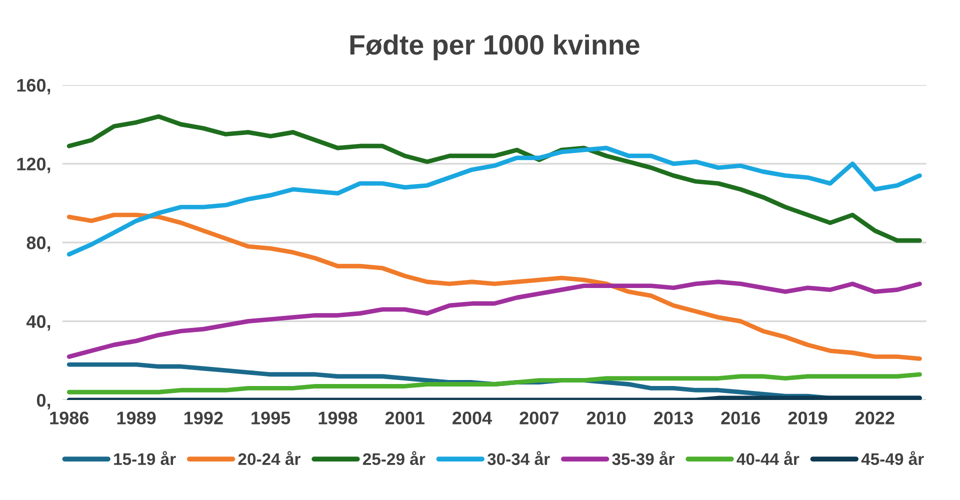 Image resolution: width=960 pixels, height=500 pixels. I want to click on y-tick-label: 160,, so click(33, 86).